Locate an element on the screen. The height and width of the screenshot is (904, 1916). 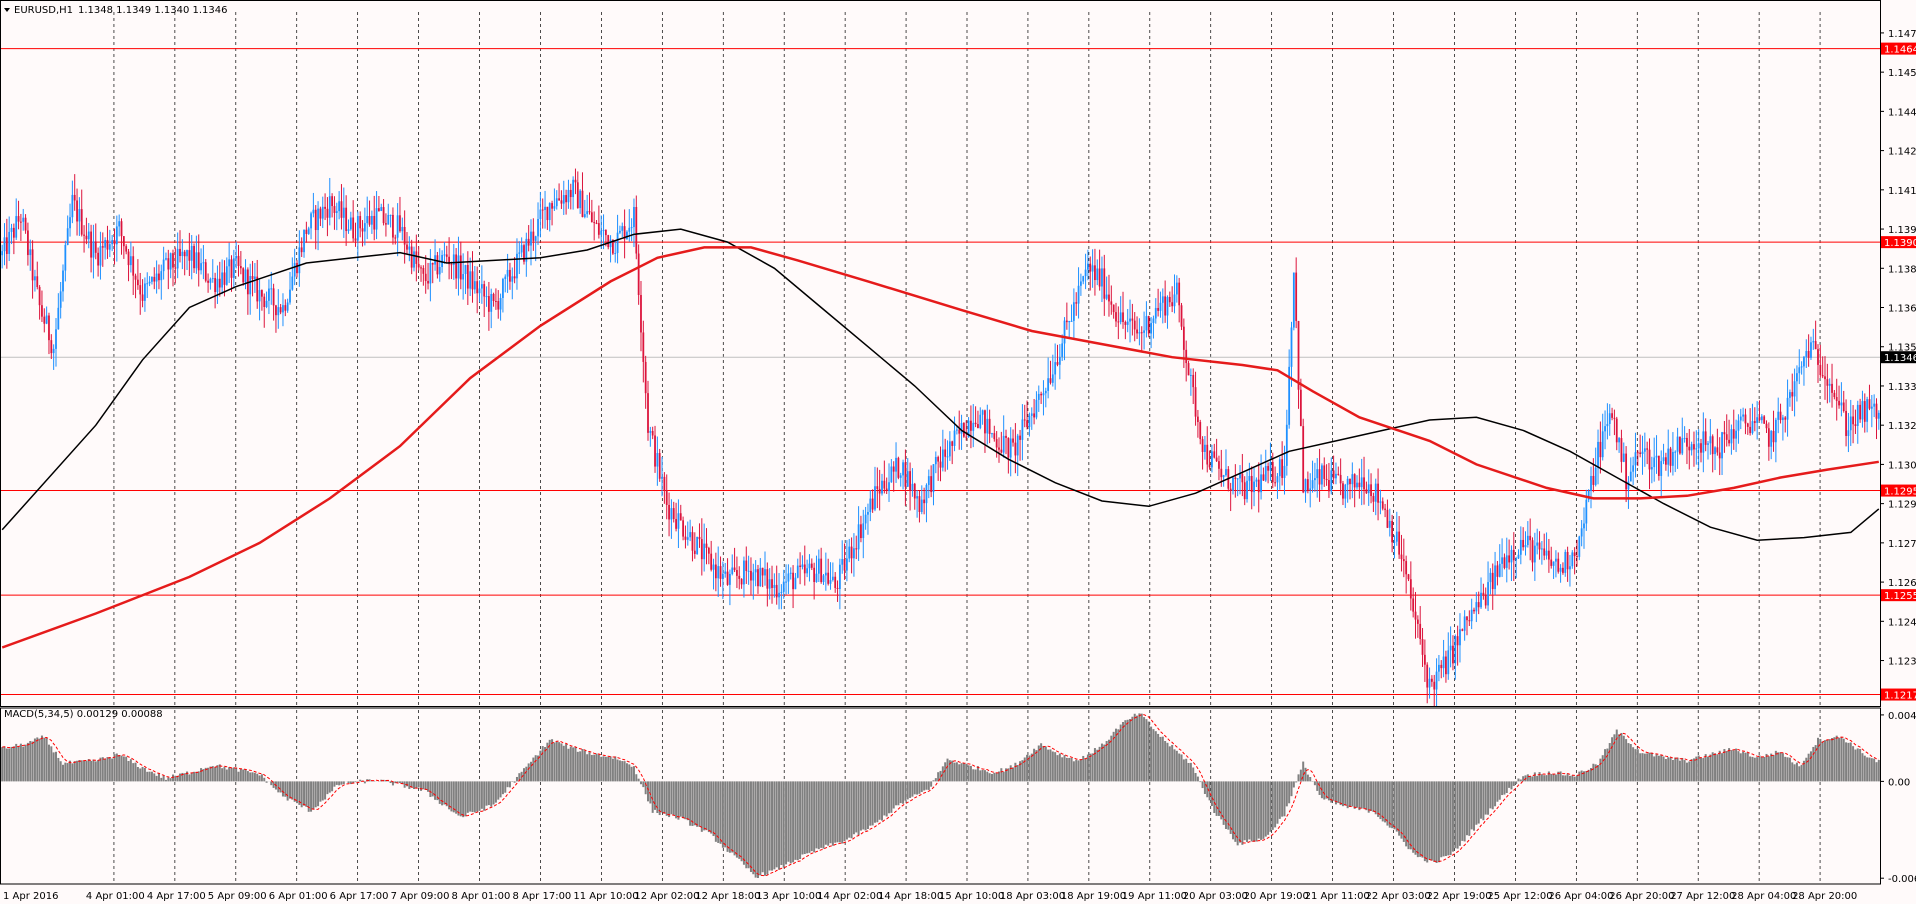
x-tick-label: 8 Apr 17:00 is located at coordinates (541, 896).